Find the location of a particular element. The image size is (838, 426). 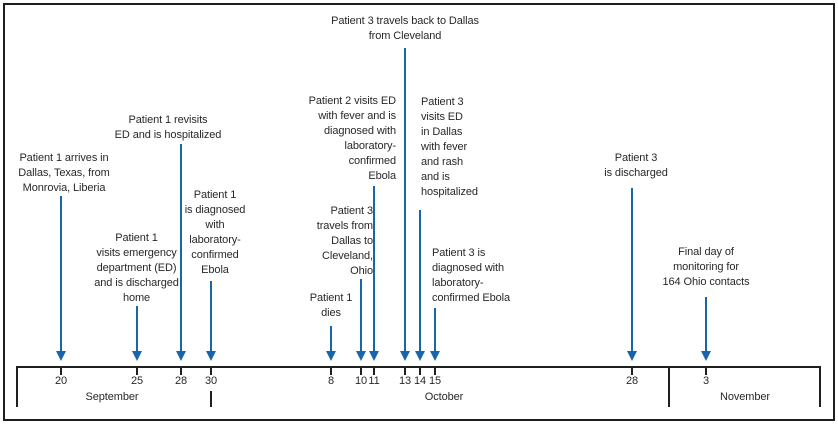

axis-tick-label: 8 is located at coordinates (331, 381).